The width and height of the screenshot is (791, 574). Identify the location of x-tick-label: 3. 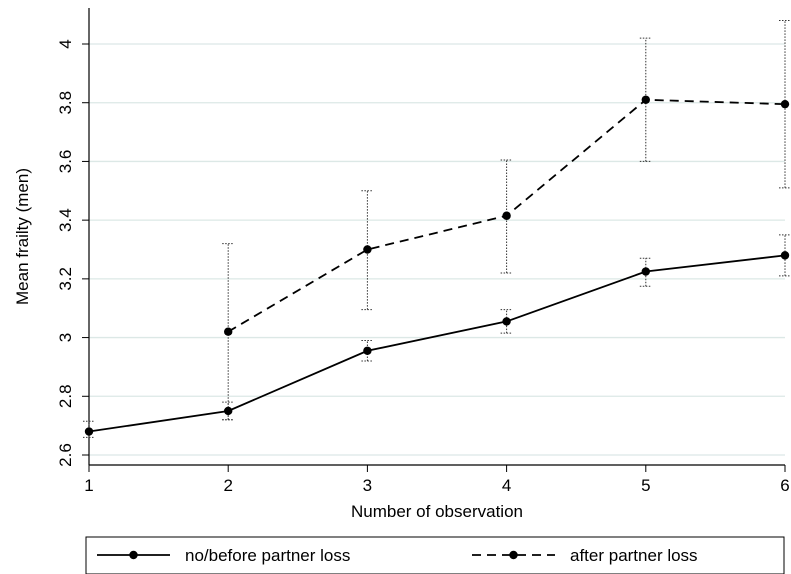
(367, 485).